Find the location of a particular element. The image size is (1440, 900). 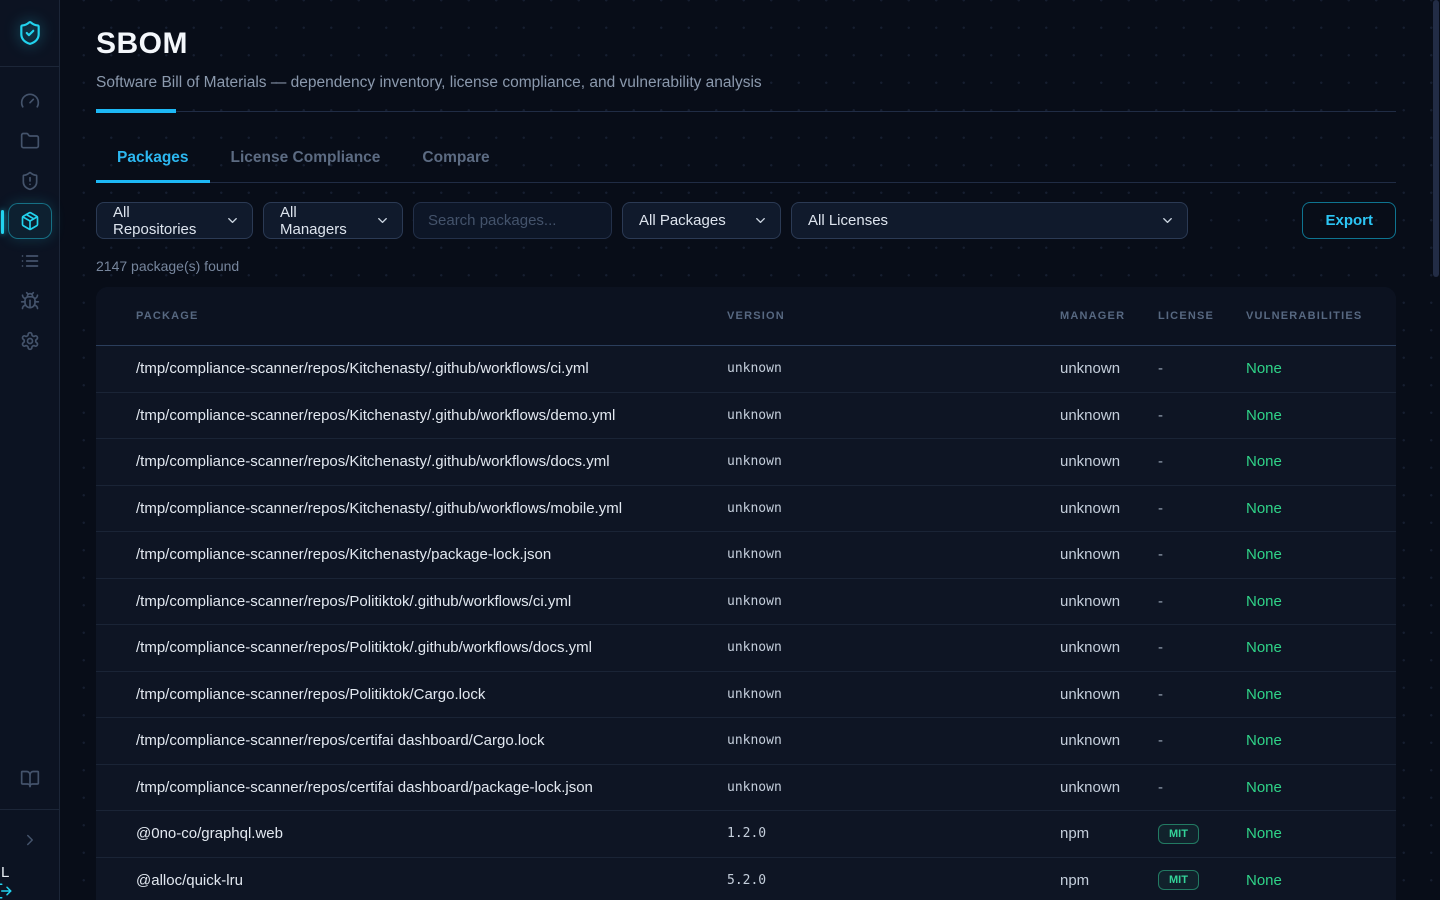

sidebar-item-reports is located at coordinates (30, 261).